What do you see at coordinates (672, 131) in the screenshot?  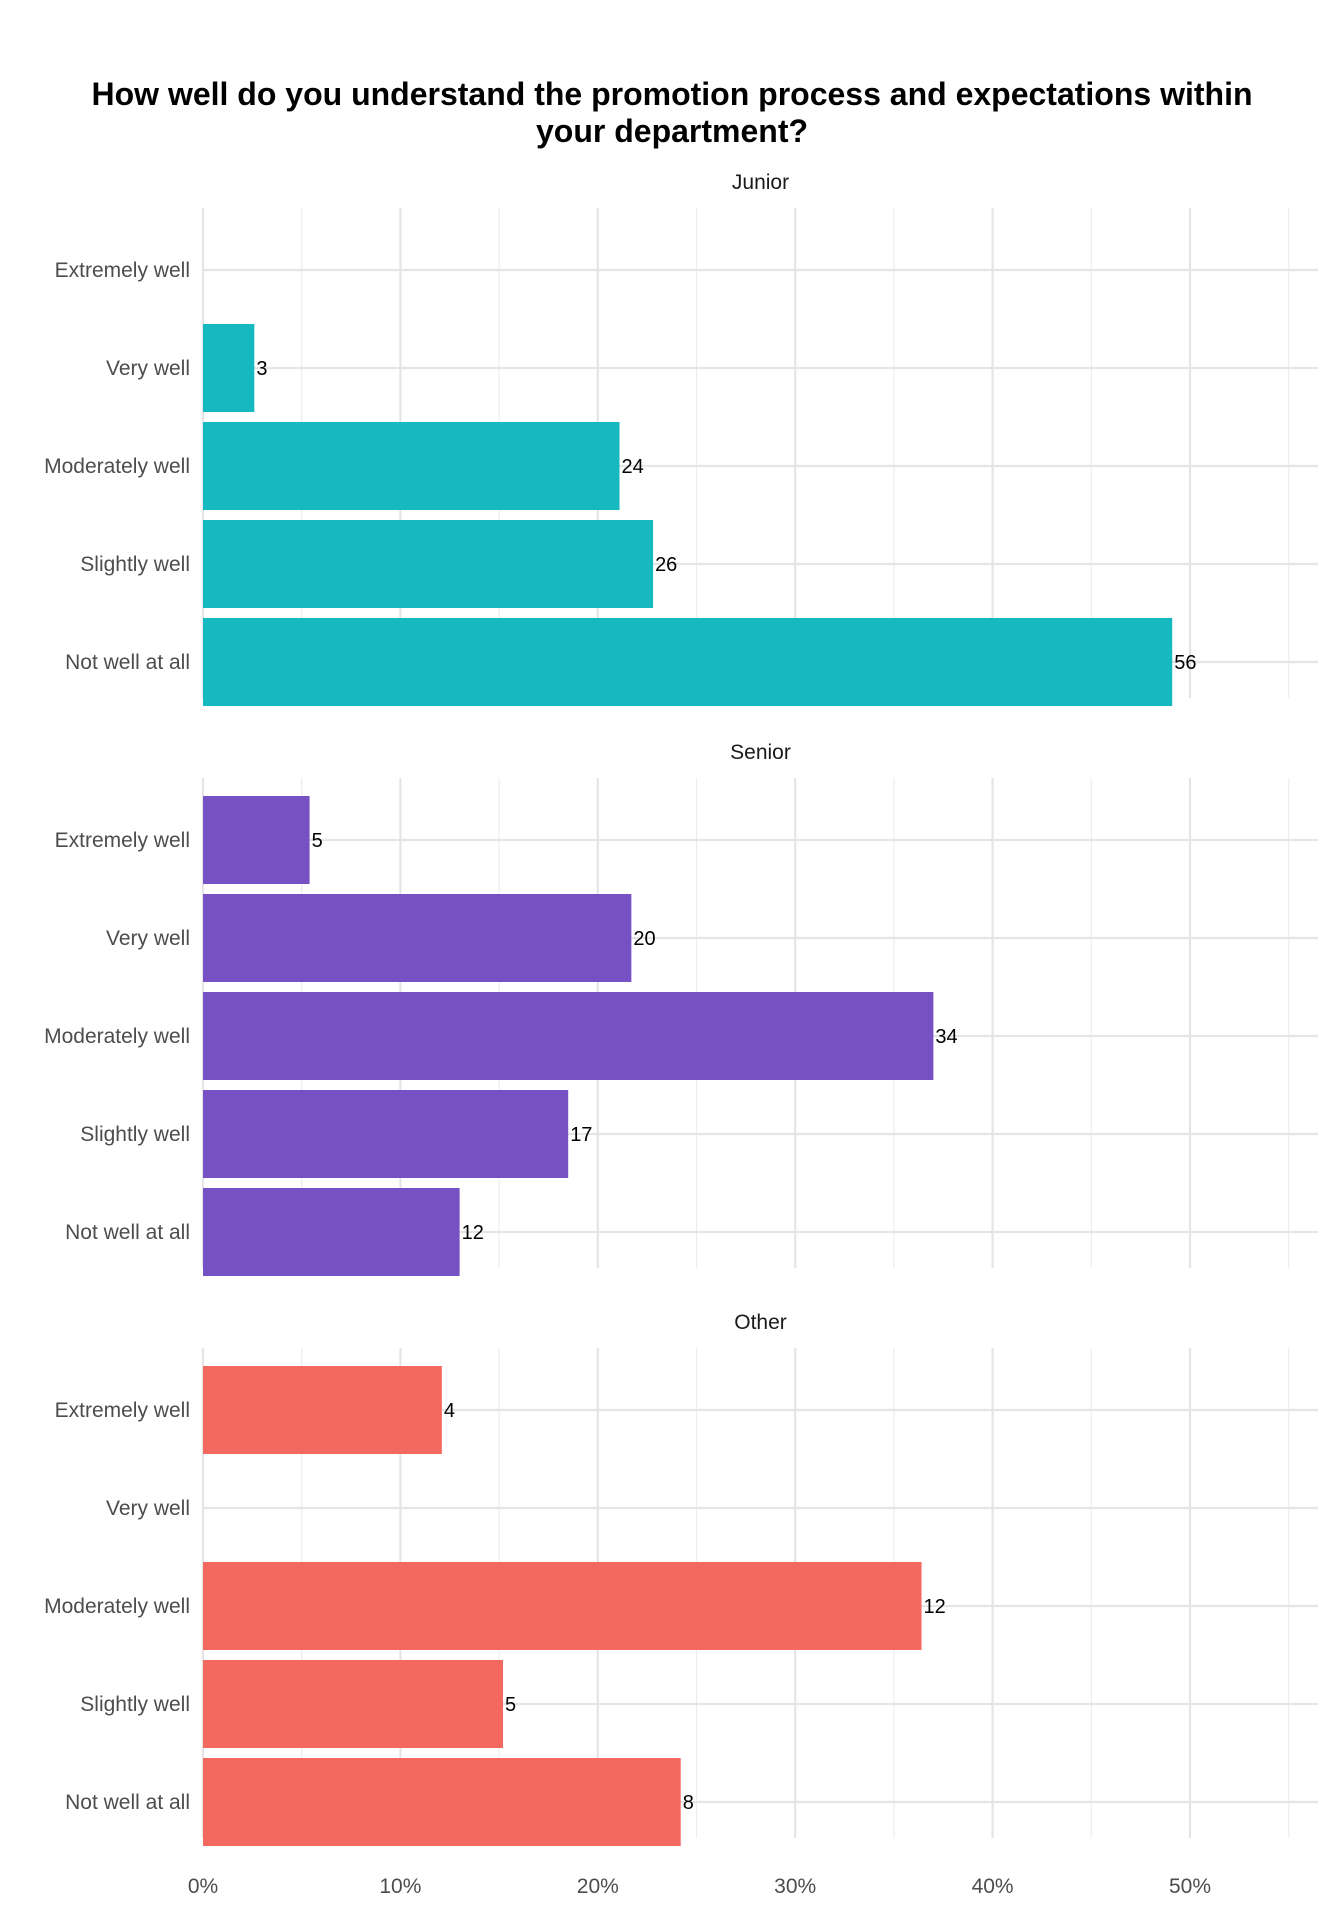 I see `chart-title-line-2: your department?` at bounding box center [672, 131].